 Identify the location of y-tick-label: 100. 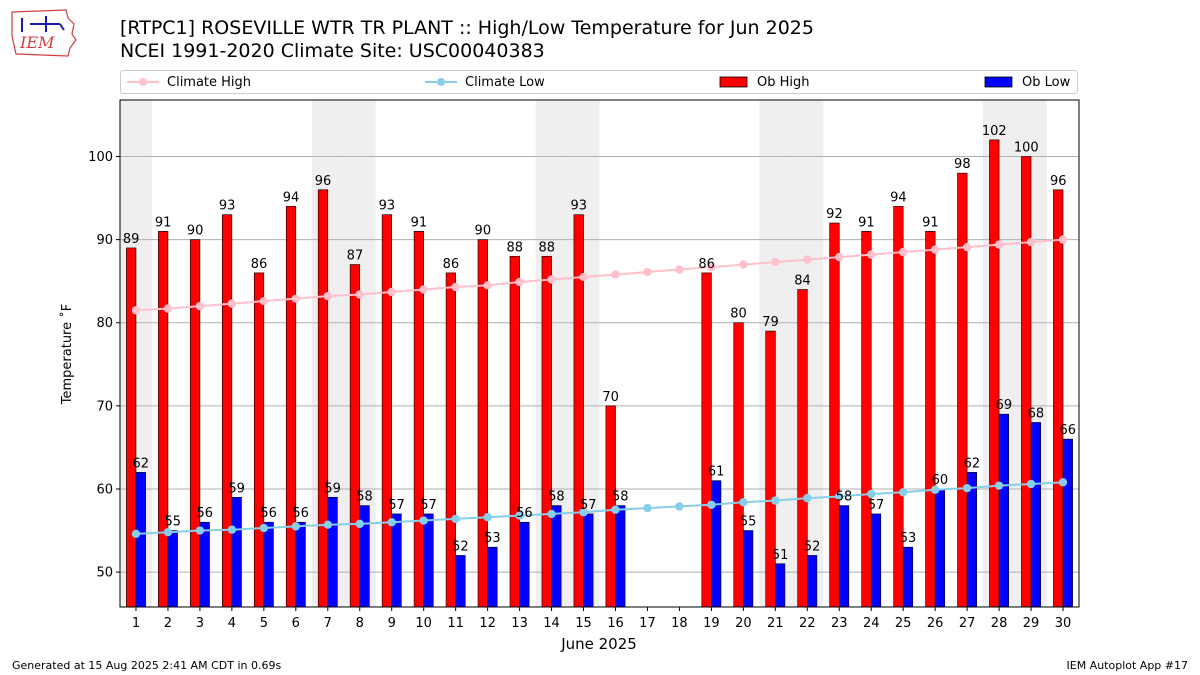
(100, 157).